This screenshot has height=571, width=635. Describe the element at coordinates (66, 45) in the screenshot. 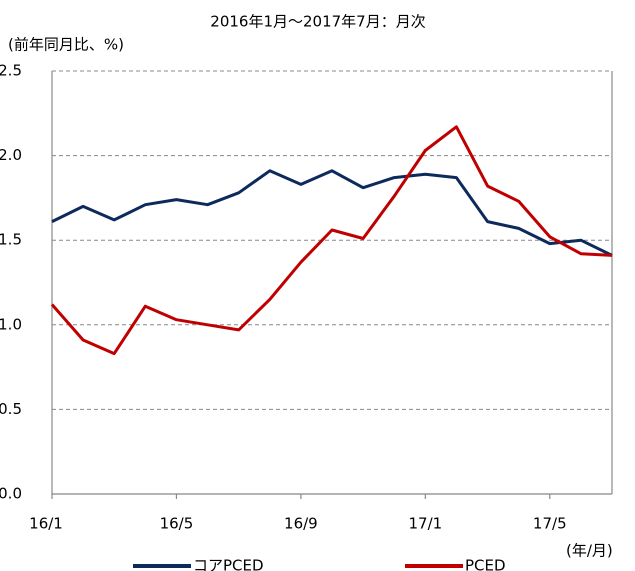

I see `y-axis-label: (前年同月比、%)` at that location.